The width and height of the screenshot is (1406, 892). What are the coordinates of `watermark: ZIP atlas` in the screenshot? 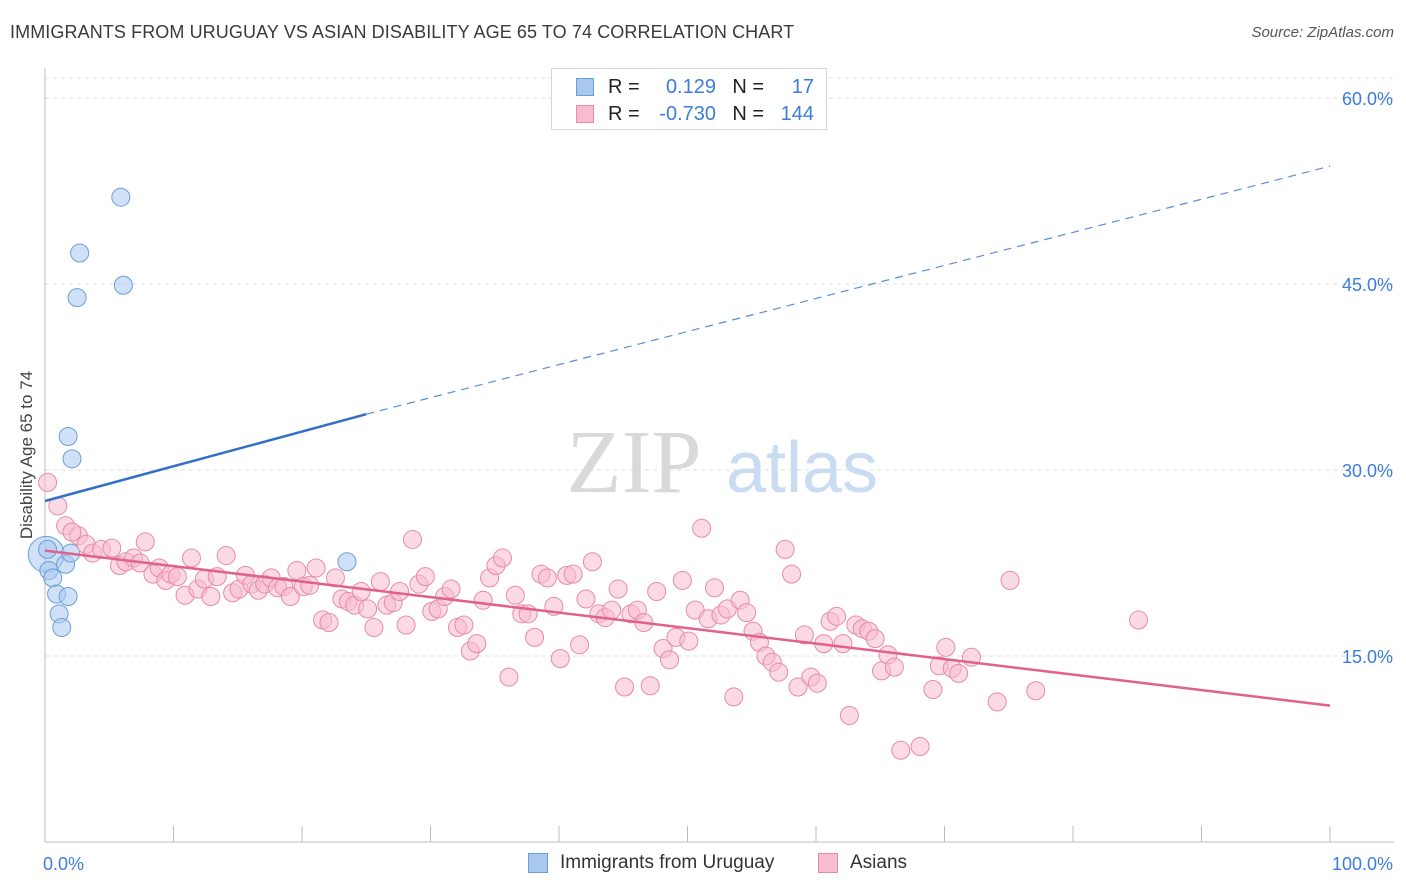 It's located at (723, 462).